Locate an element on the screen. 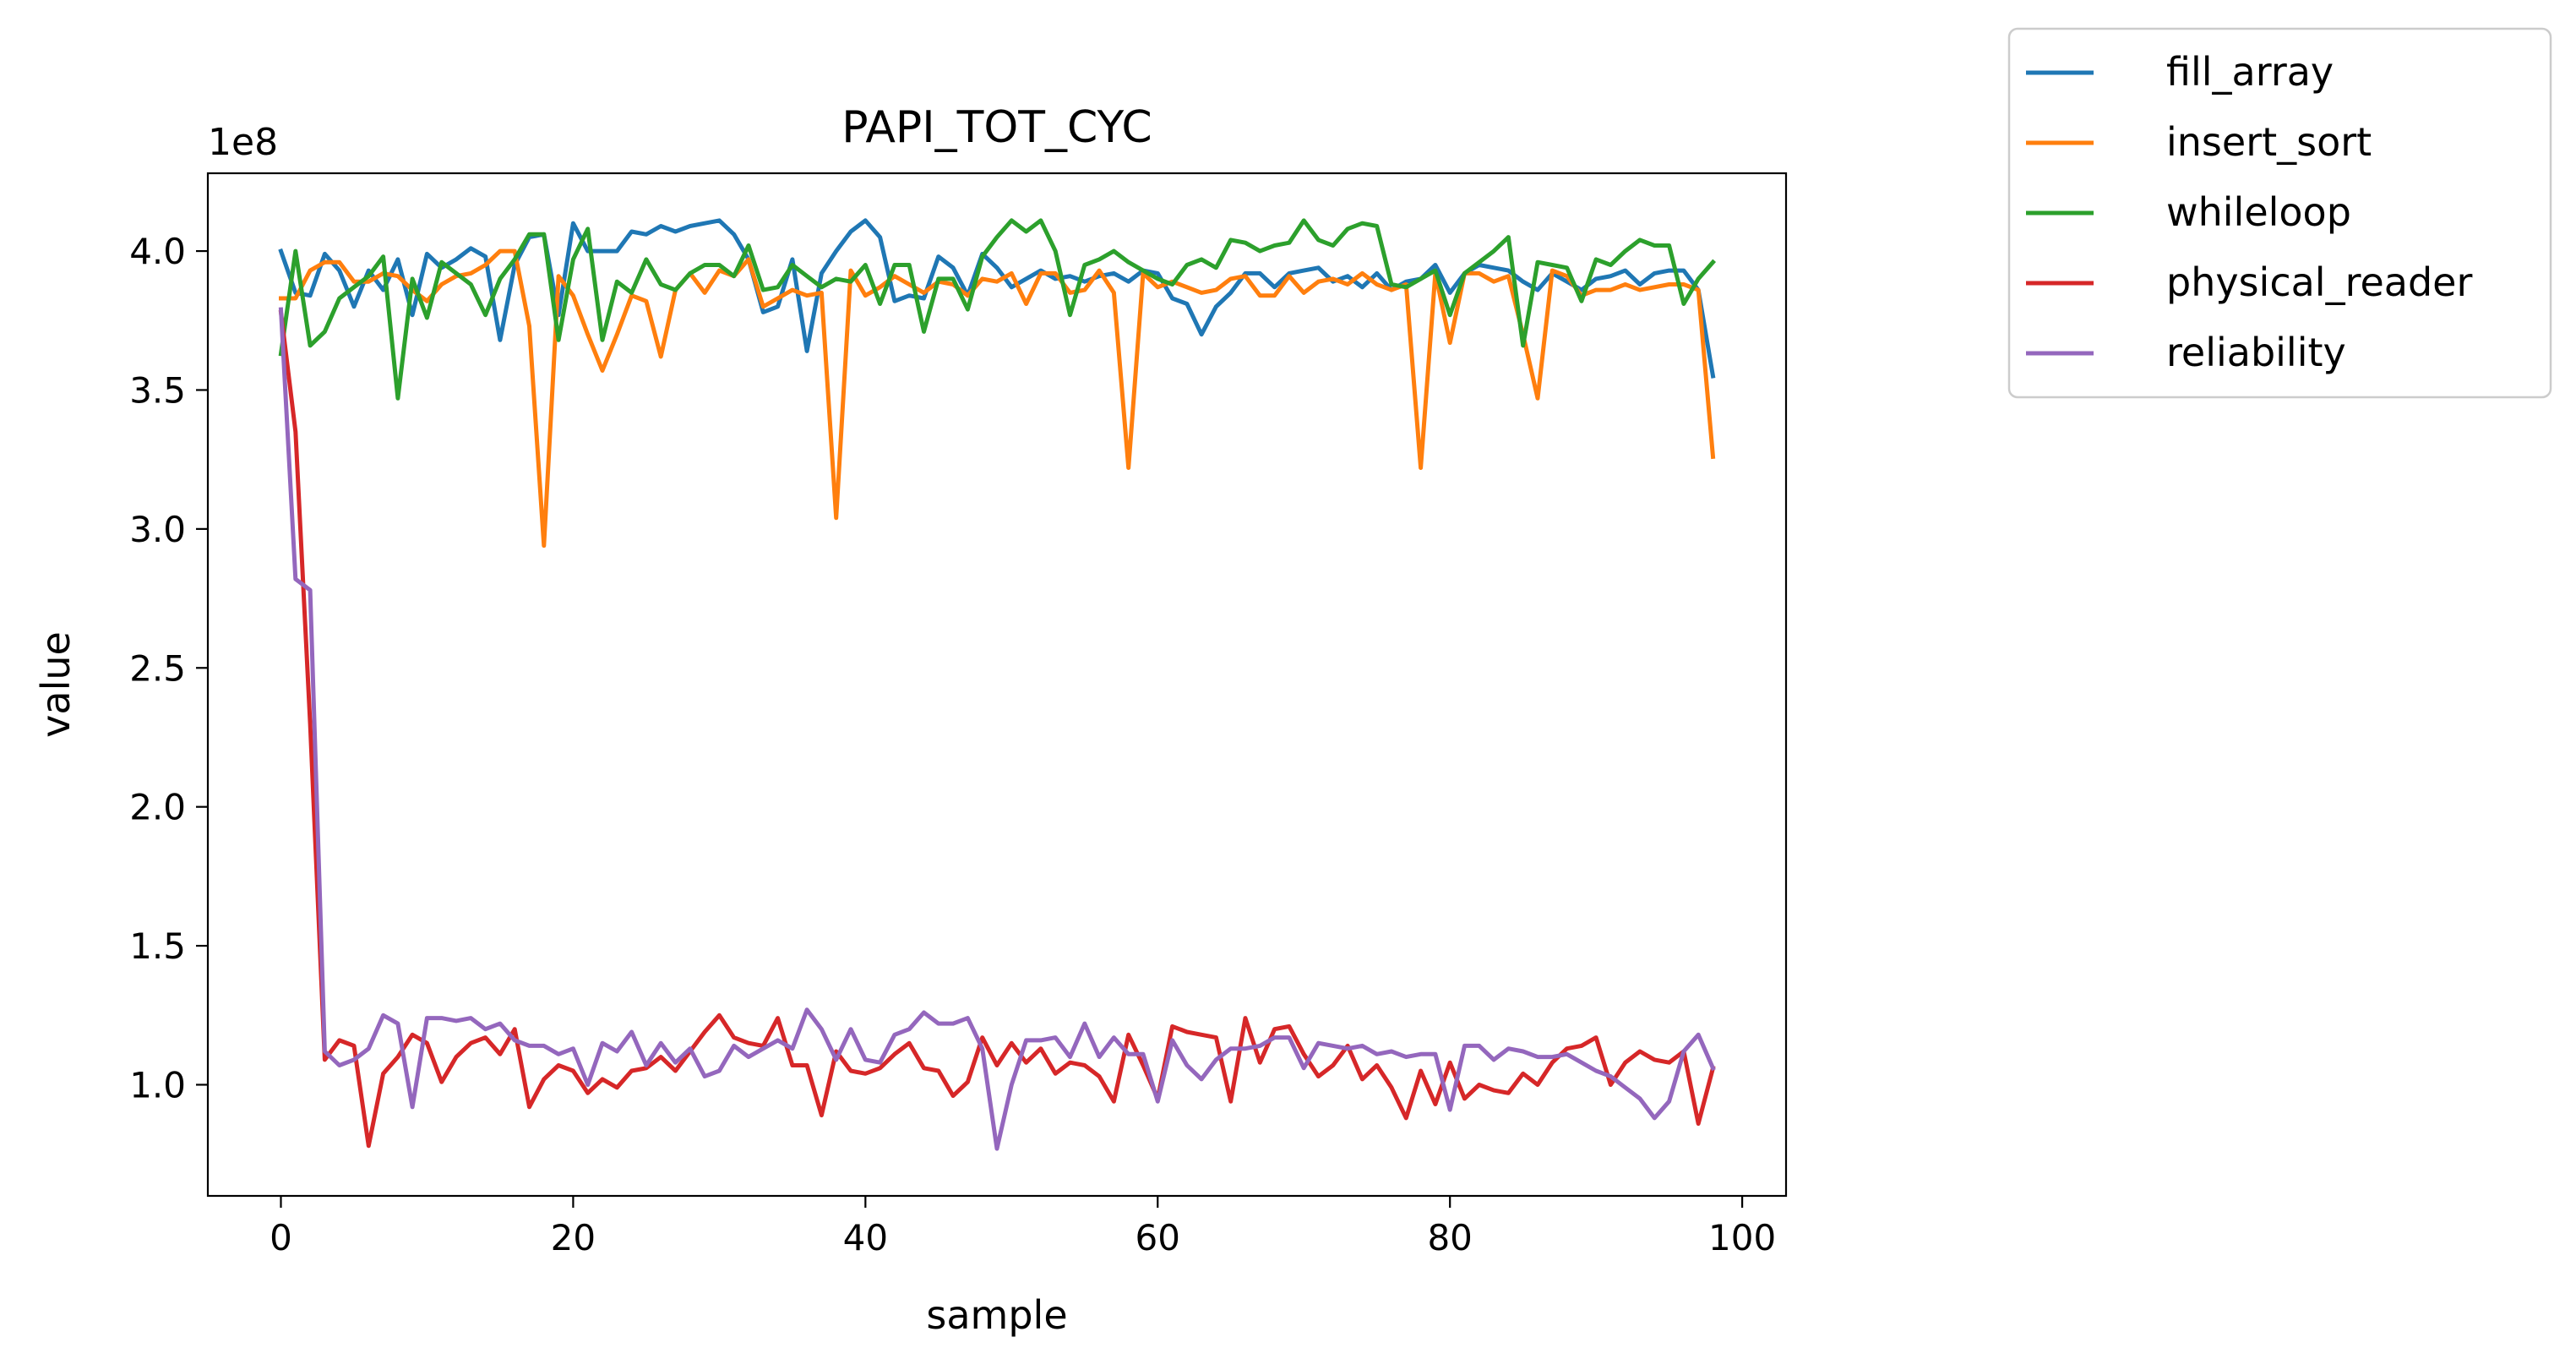 The width and height of the screenshot is (2576, 1370). legend-frame is located at coordinates (2279, 213).